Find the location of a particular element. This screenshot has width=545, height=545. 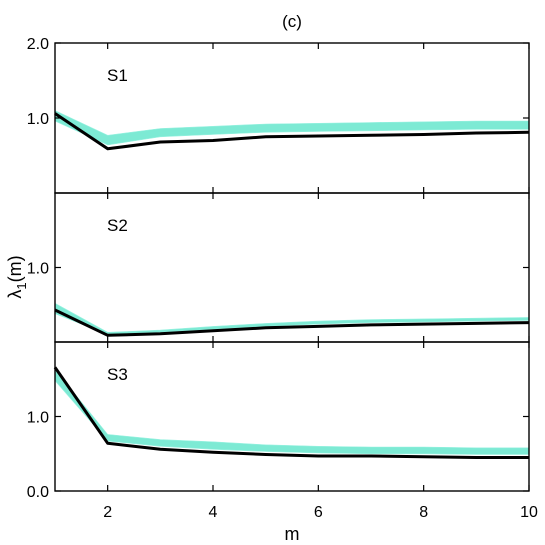

x-tick-label: 6 is located at coordinates (318, 512).